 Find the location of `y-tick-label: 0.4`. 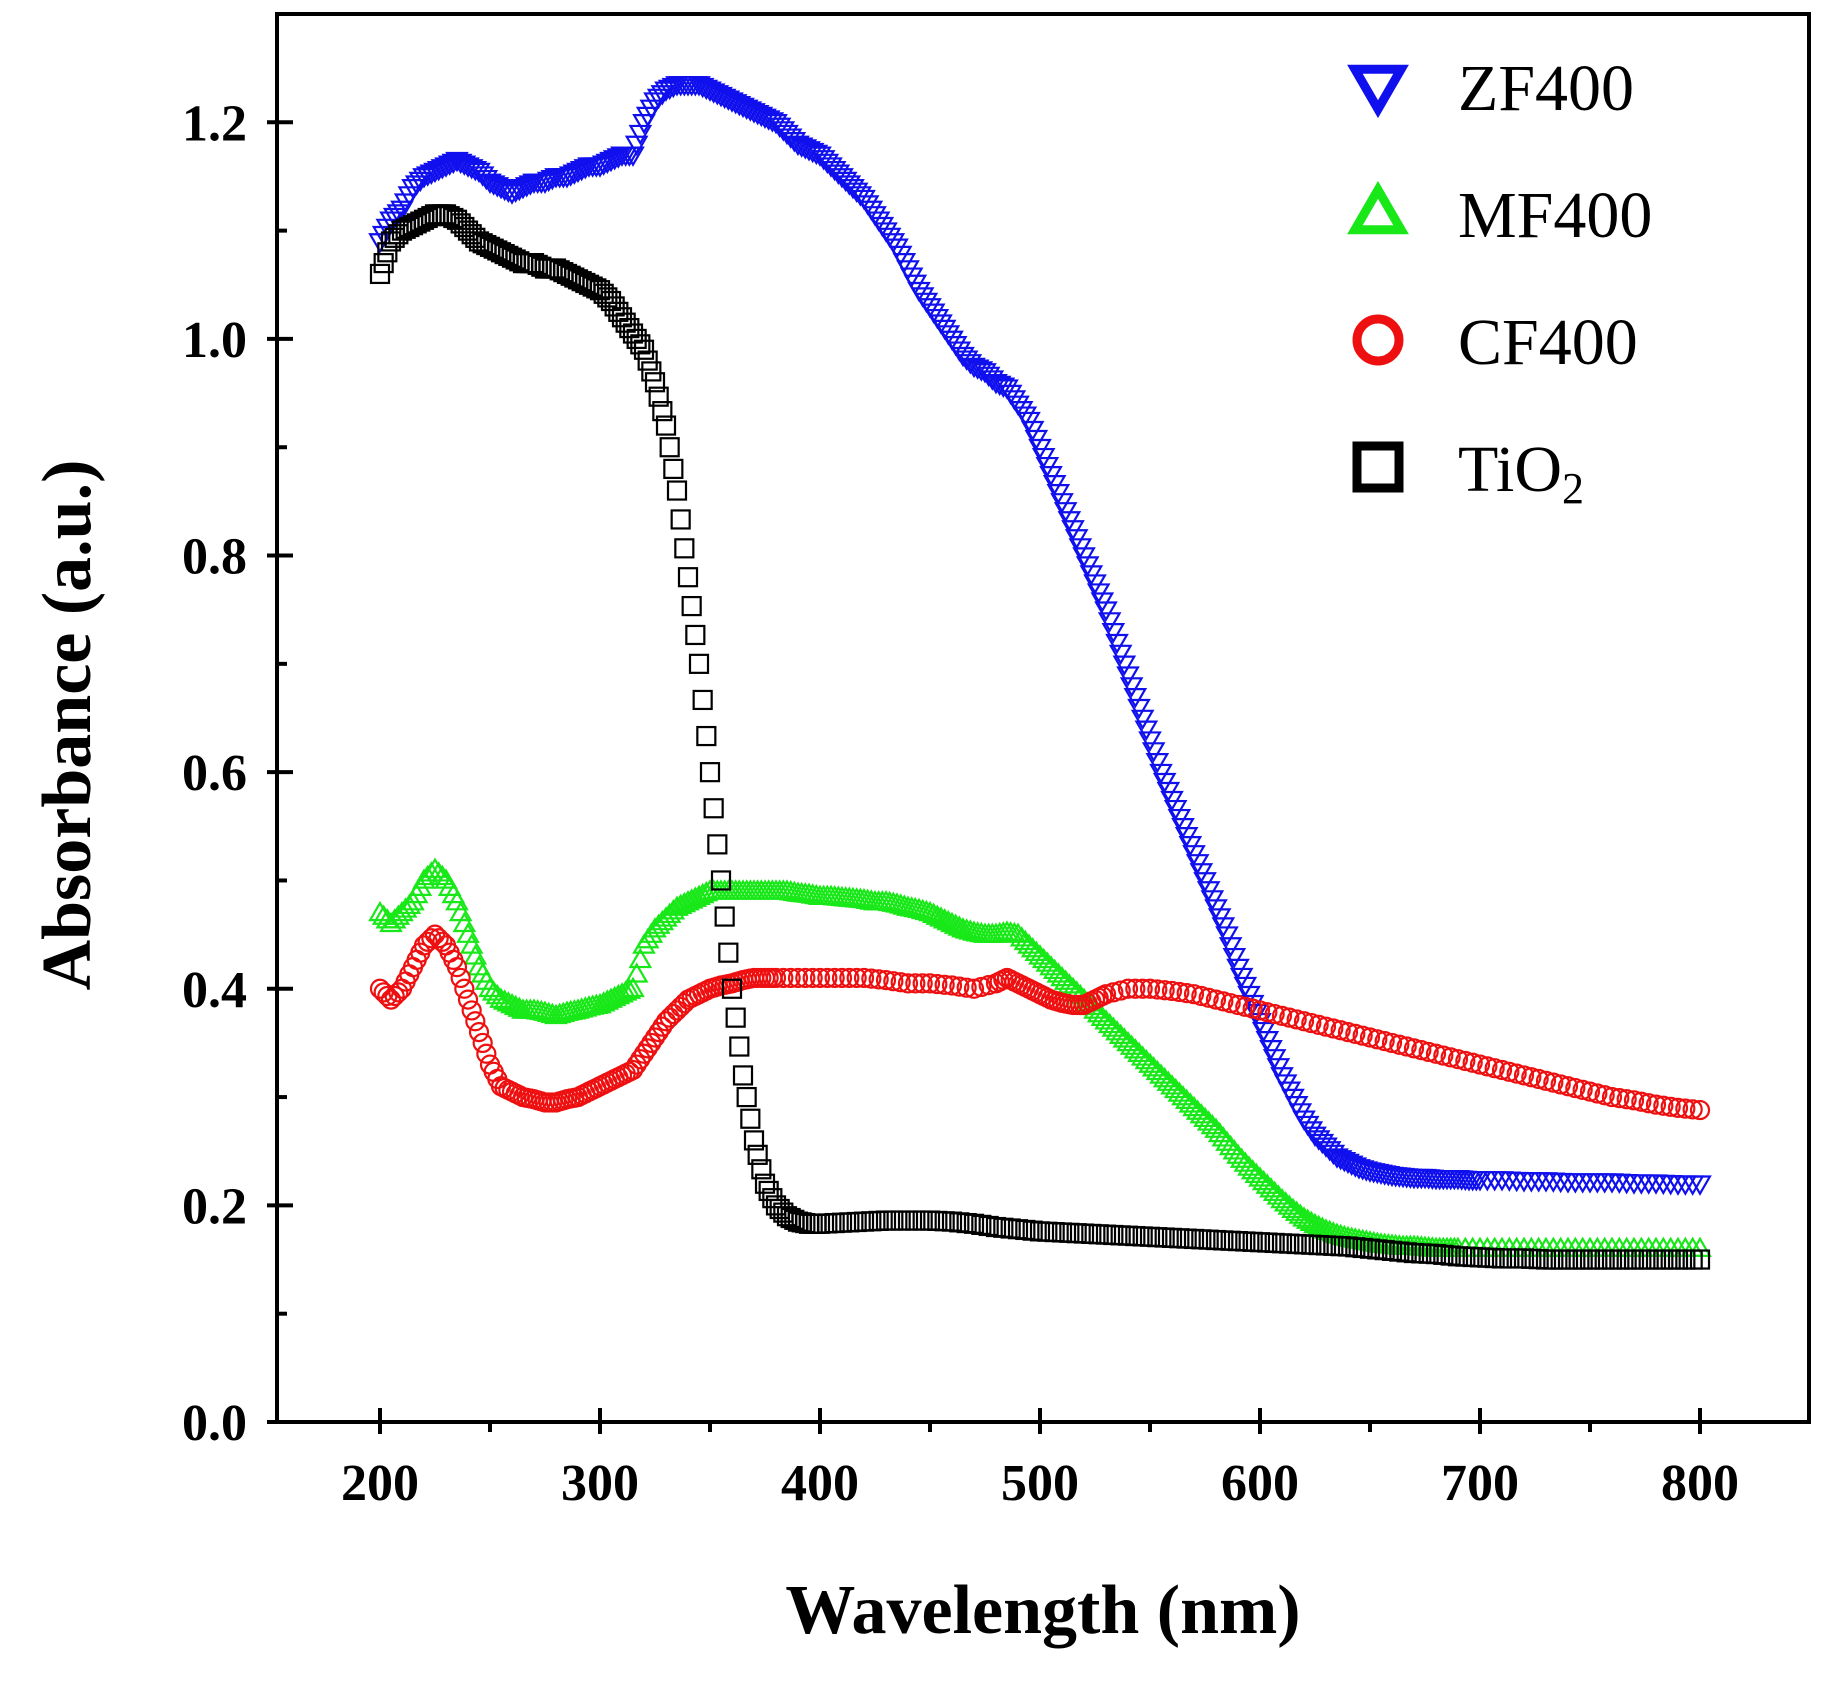

y-tick-label: 0.4 is located at coordinates (214, 990).